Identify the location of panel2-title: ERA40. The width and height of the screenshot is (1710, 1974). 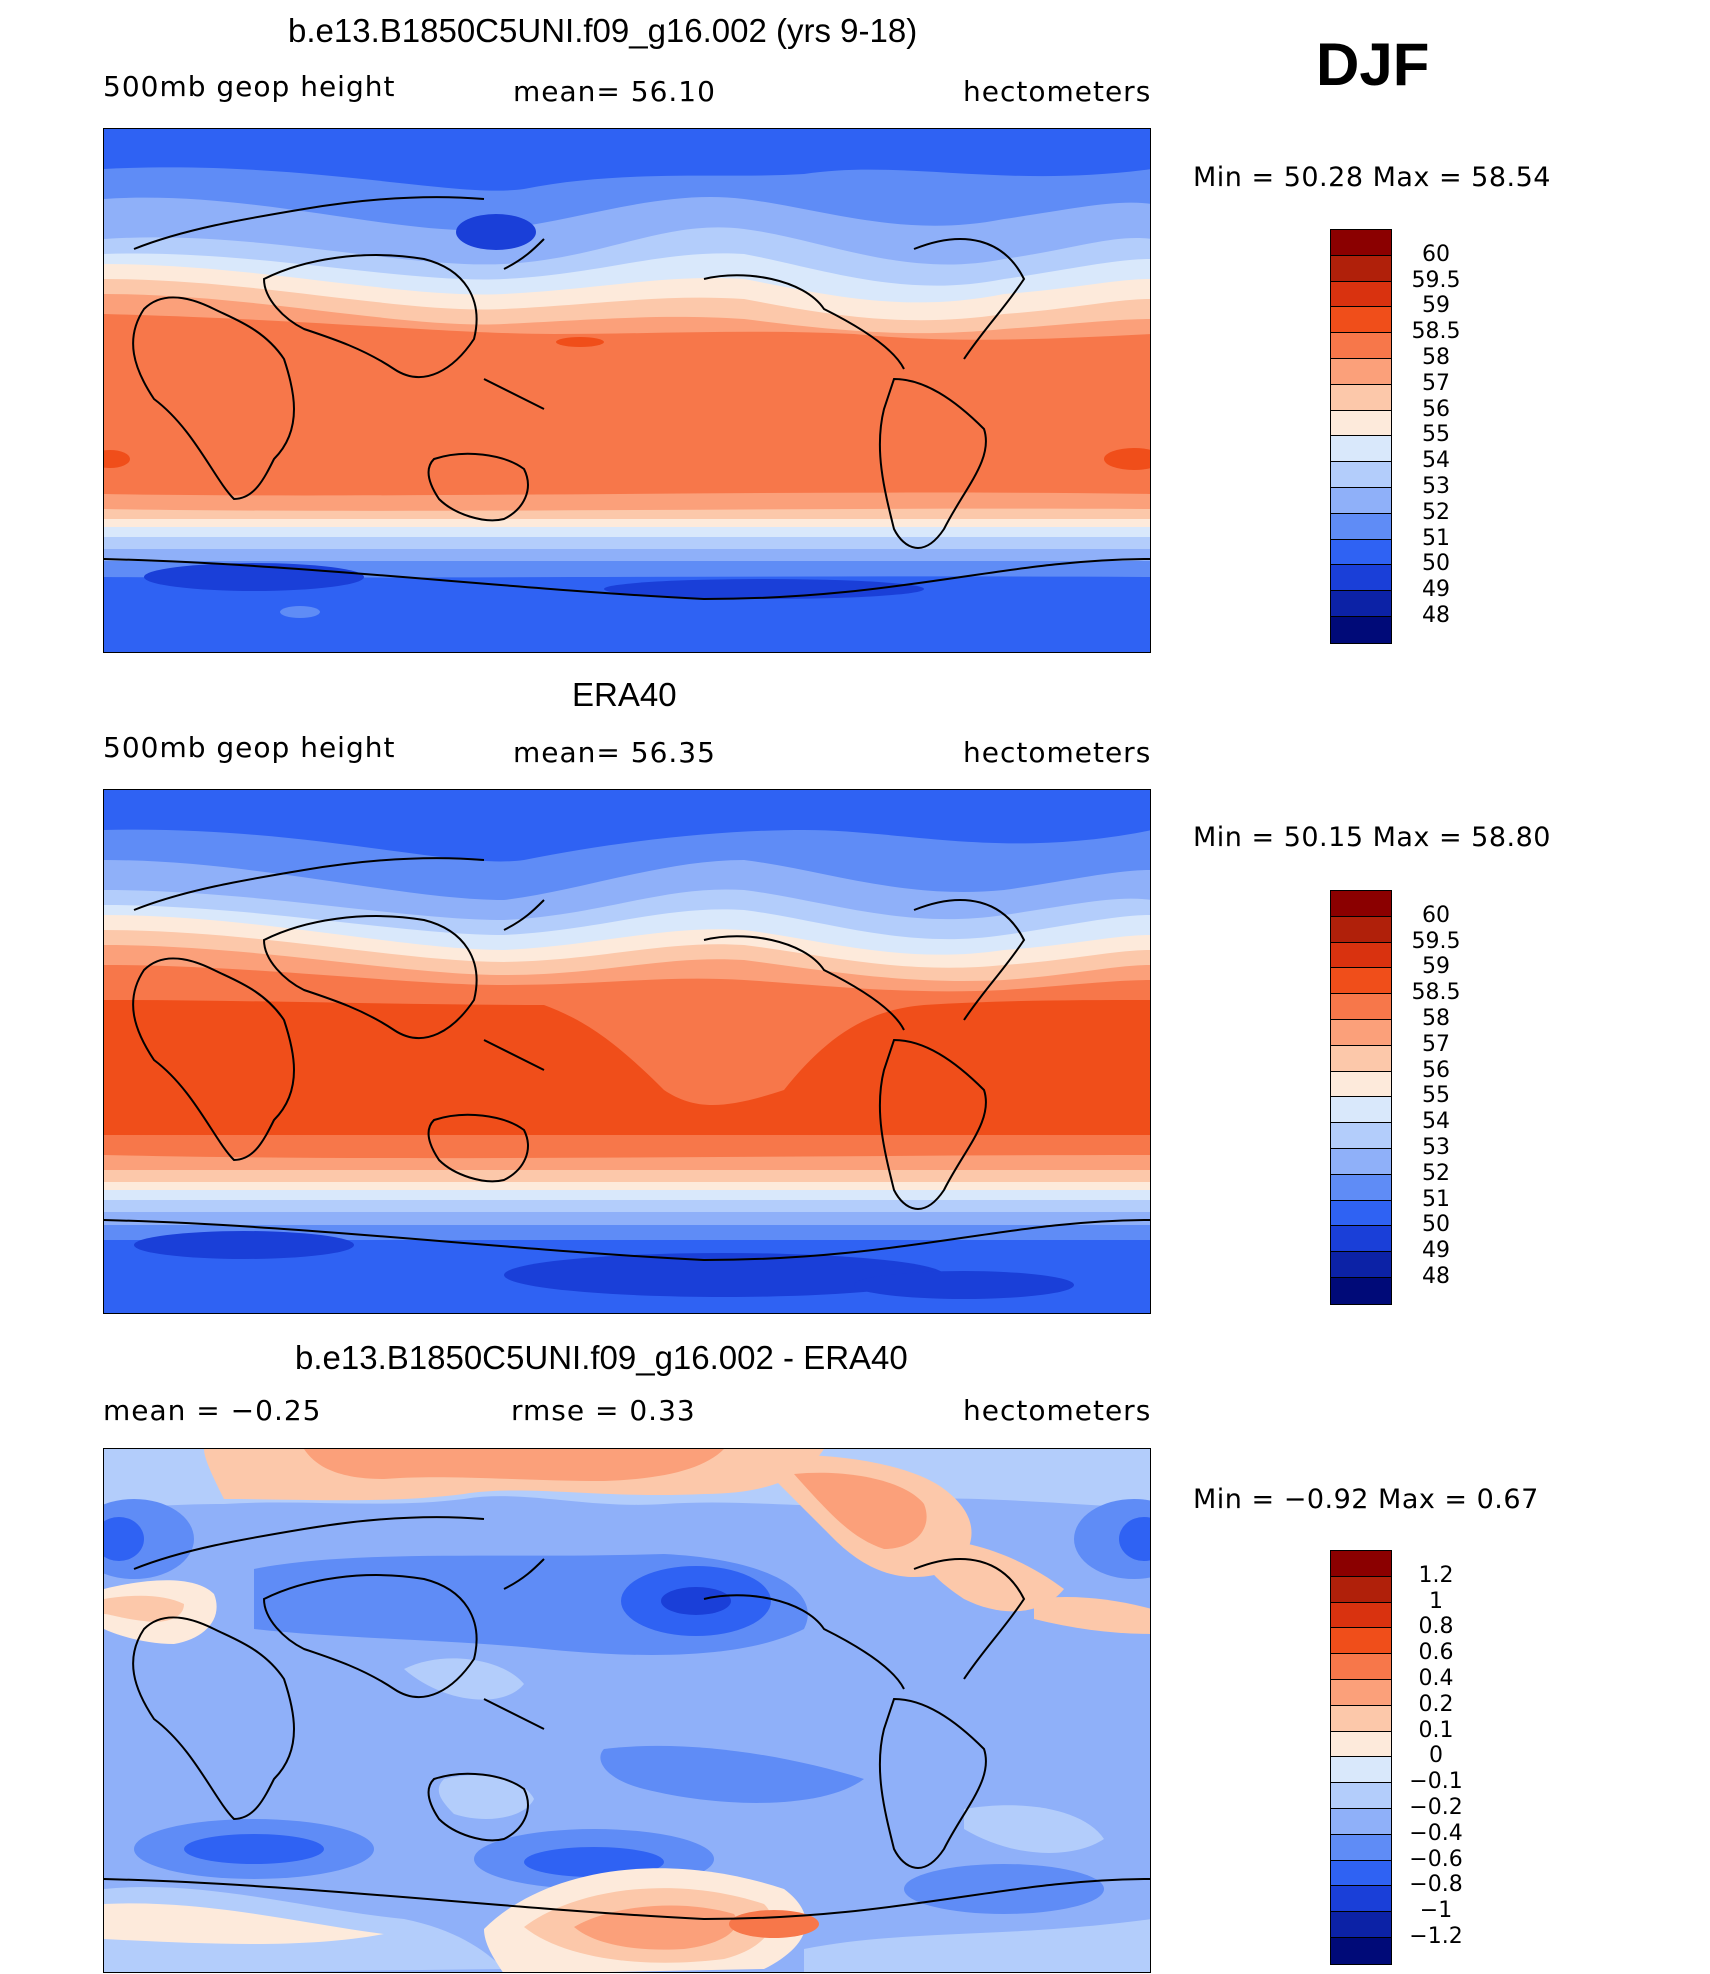
(624, 694).